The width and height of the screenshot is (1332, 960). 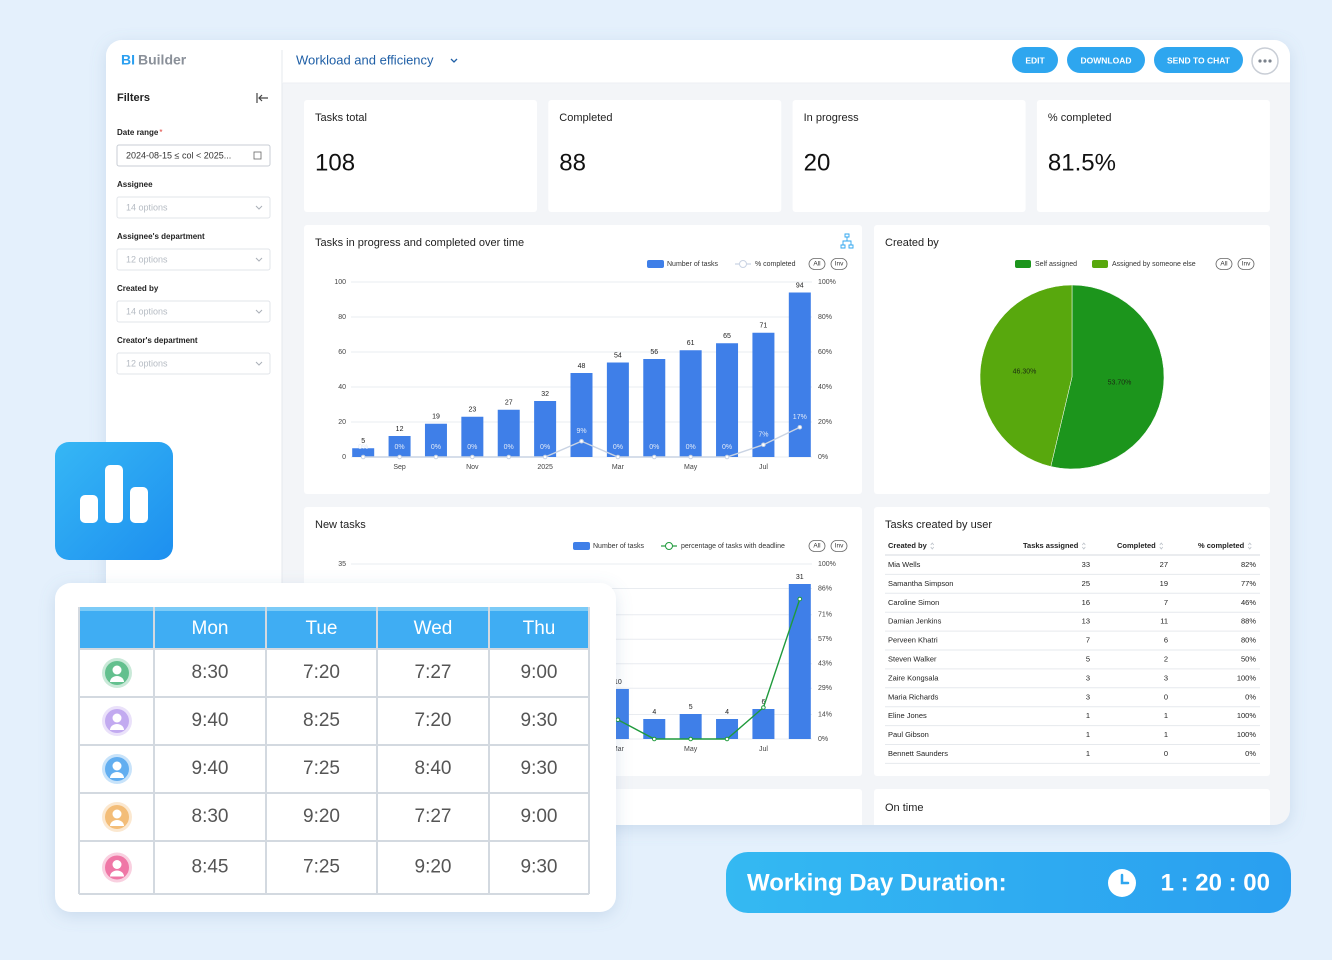 What do you see at coordinates (1051, 545) in the screenshot?
I see `table-header: Tasks assigned` at bounding box center [1051, 545].